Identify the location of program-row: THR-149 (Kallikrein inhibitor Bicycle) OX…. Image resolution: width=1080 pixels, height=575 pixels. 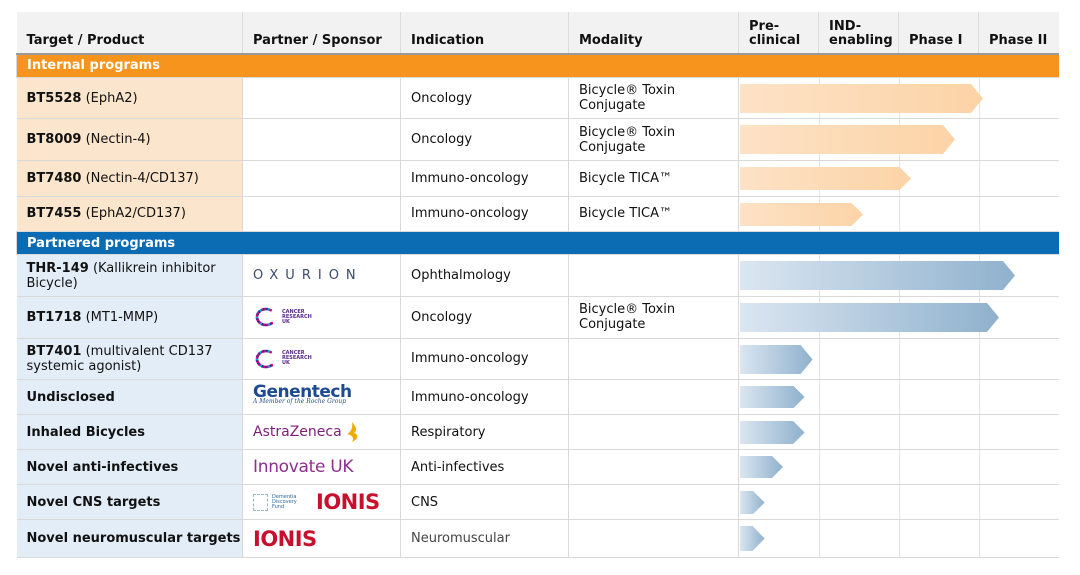
(537, 276).